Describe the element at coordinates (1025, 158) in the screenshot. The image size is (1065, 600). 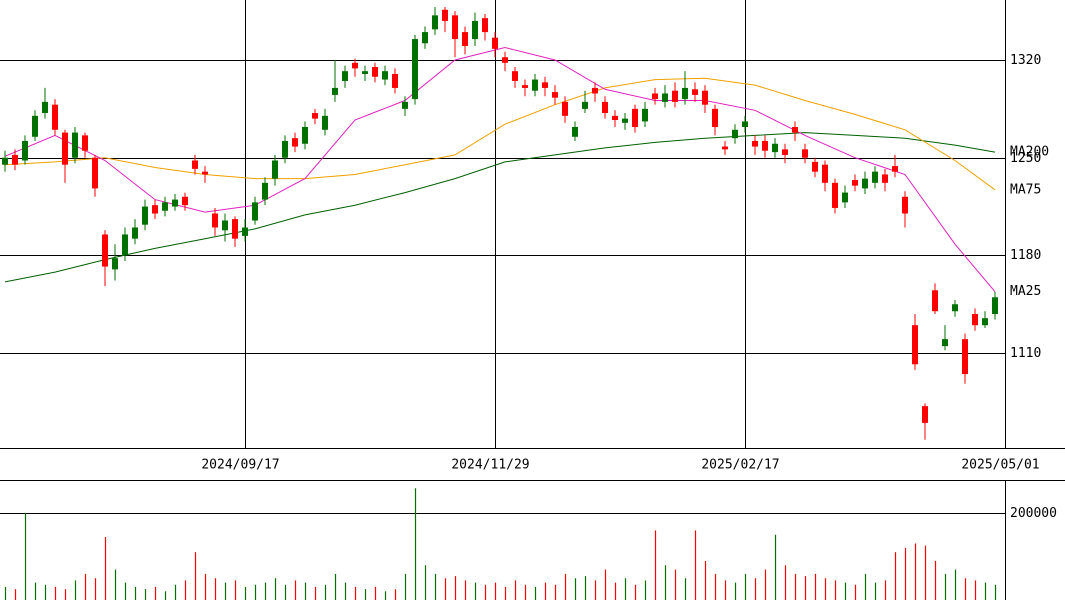
I see `y-tick-label: 1250` at that location.